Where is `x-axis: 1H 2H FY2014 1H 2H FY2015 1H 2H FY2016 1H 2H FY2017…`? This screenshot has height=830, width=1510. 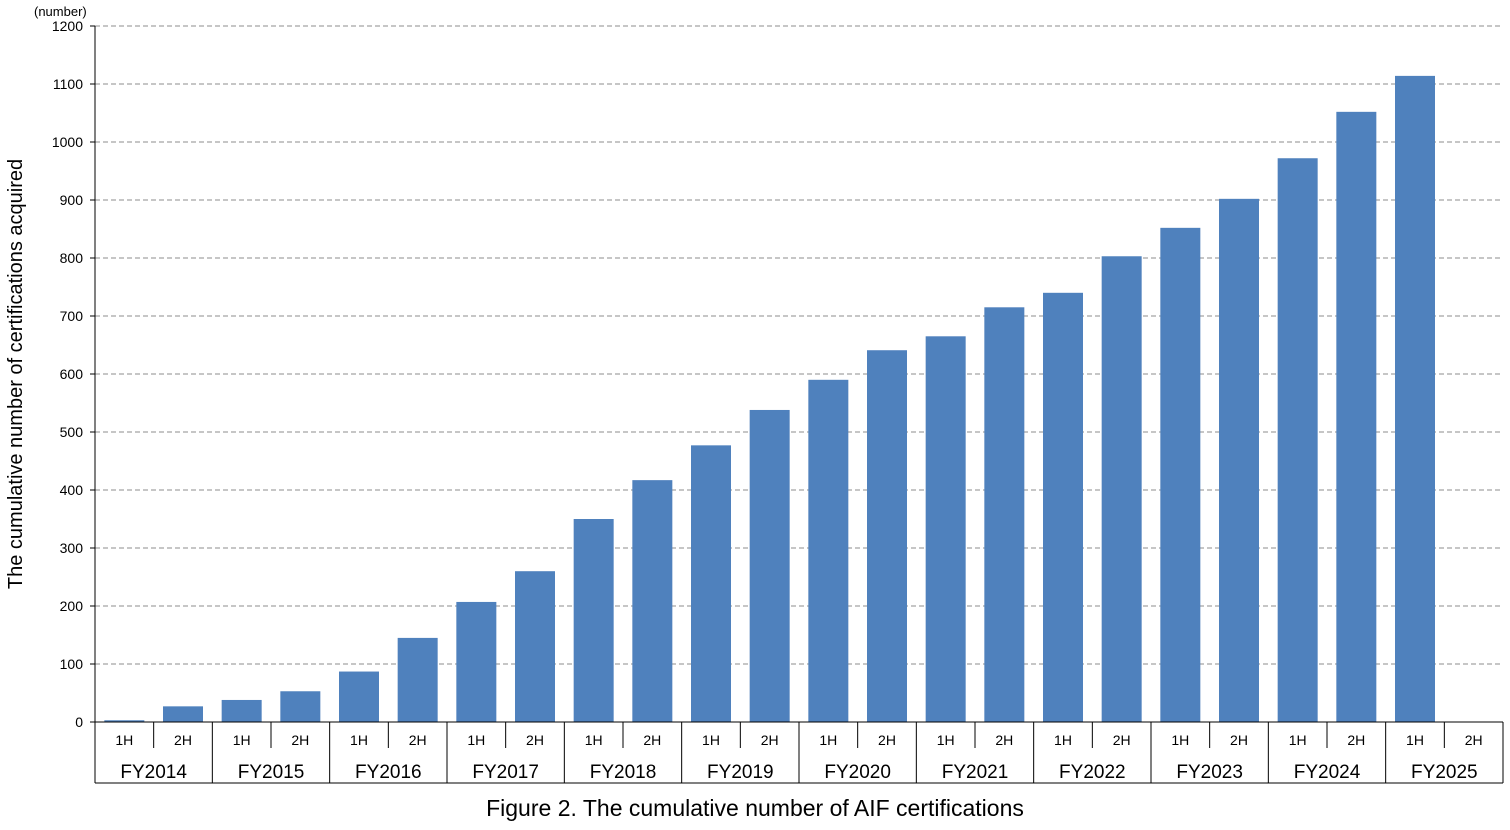 x-axis: 1H 2H FY2014 1H 2H FY2015 1H 2H FY2016 1H 2H FY2017… is located at coordinates (799, 752).